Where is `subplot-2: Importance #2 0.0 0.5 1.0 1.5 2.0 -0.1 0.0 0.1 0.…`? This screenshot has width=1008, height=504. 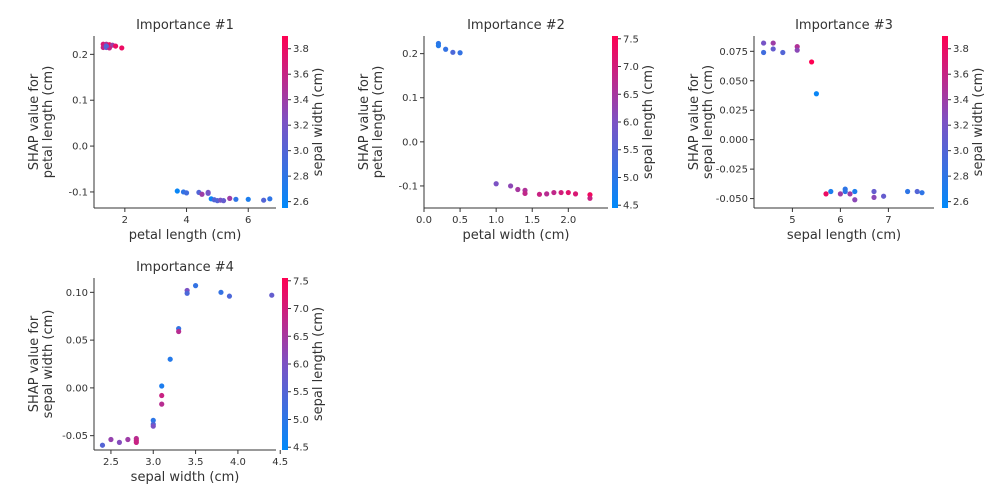
subplot-2: Importance #2 0.0 0.5 1.0 1.5 2.0 -0.1 0.0 0.1 0.… is located at coordinates (506, 130).